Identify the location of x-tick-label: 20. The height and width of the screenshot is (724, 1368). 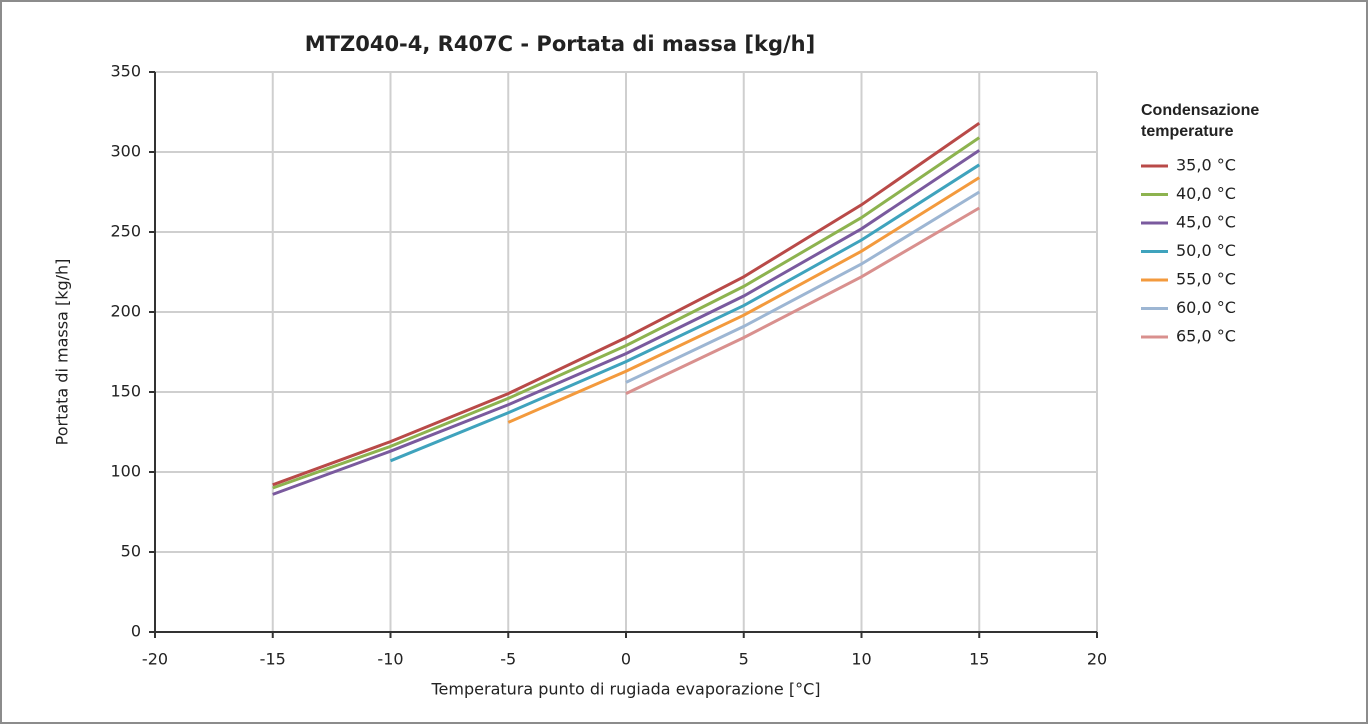
(1097, 659).